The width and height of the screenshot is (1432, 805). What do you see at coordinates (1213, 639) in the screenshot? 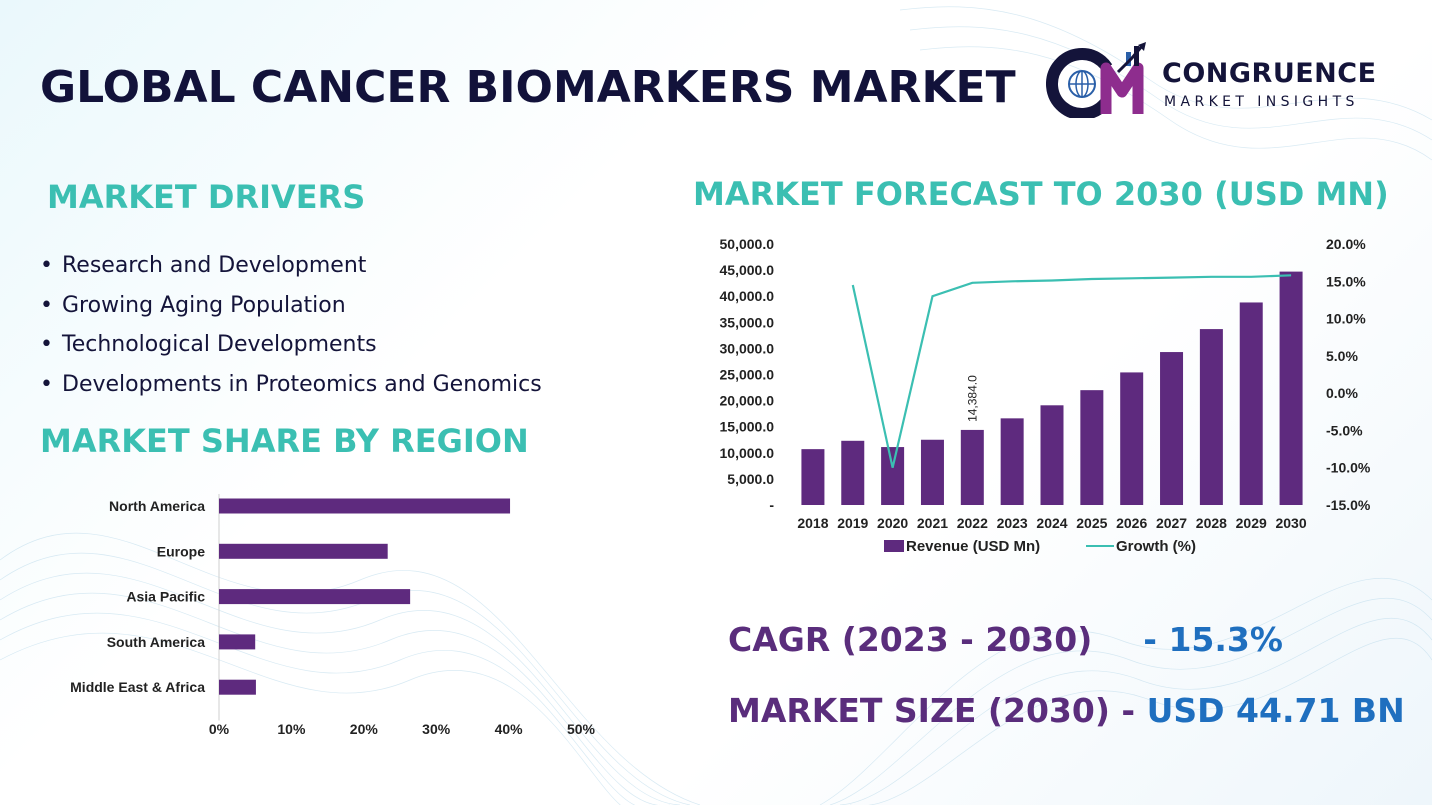
I see `cagr-value: - 15.3%` at bounding box center [1213, 639].